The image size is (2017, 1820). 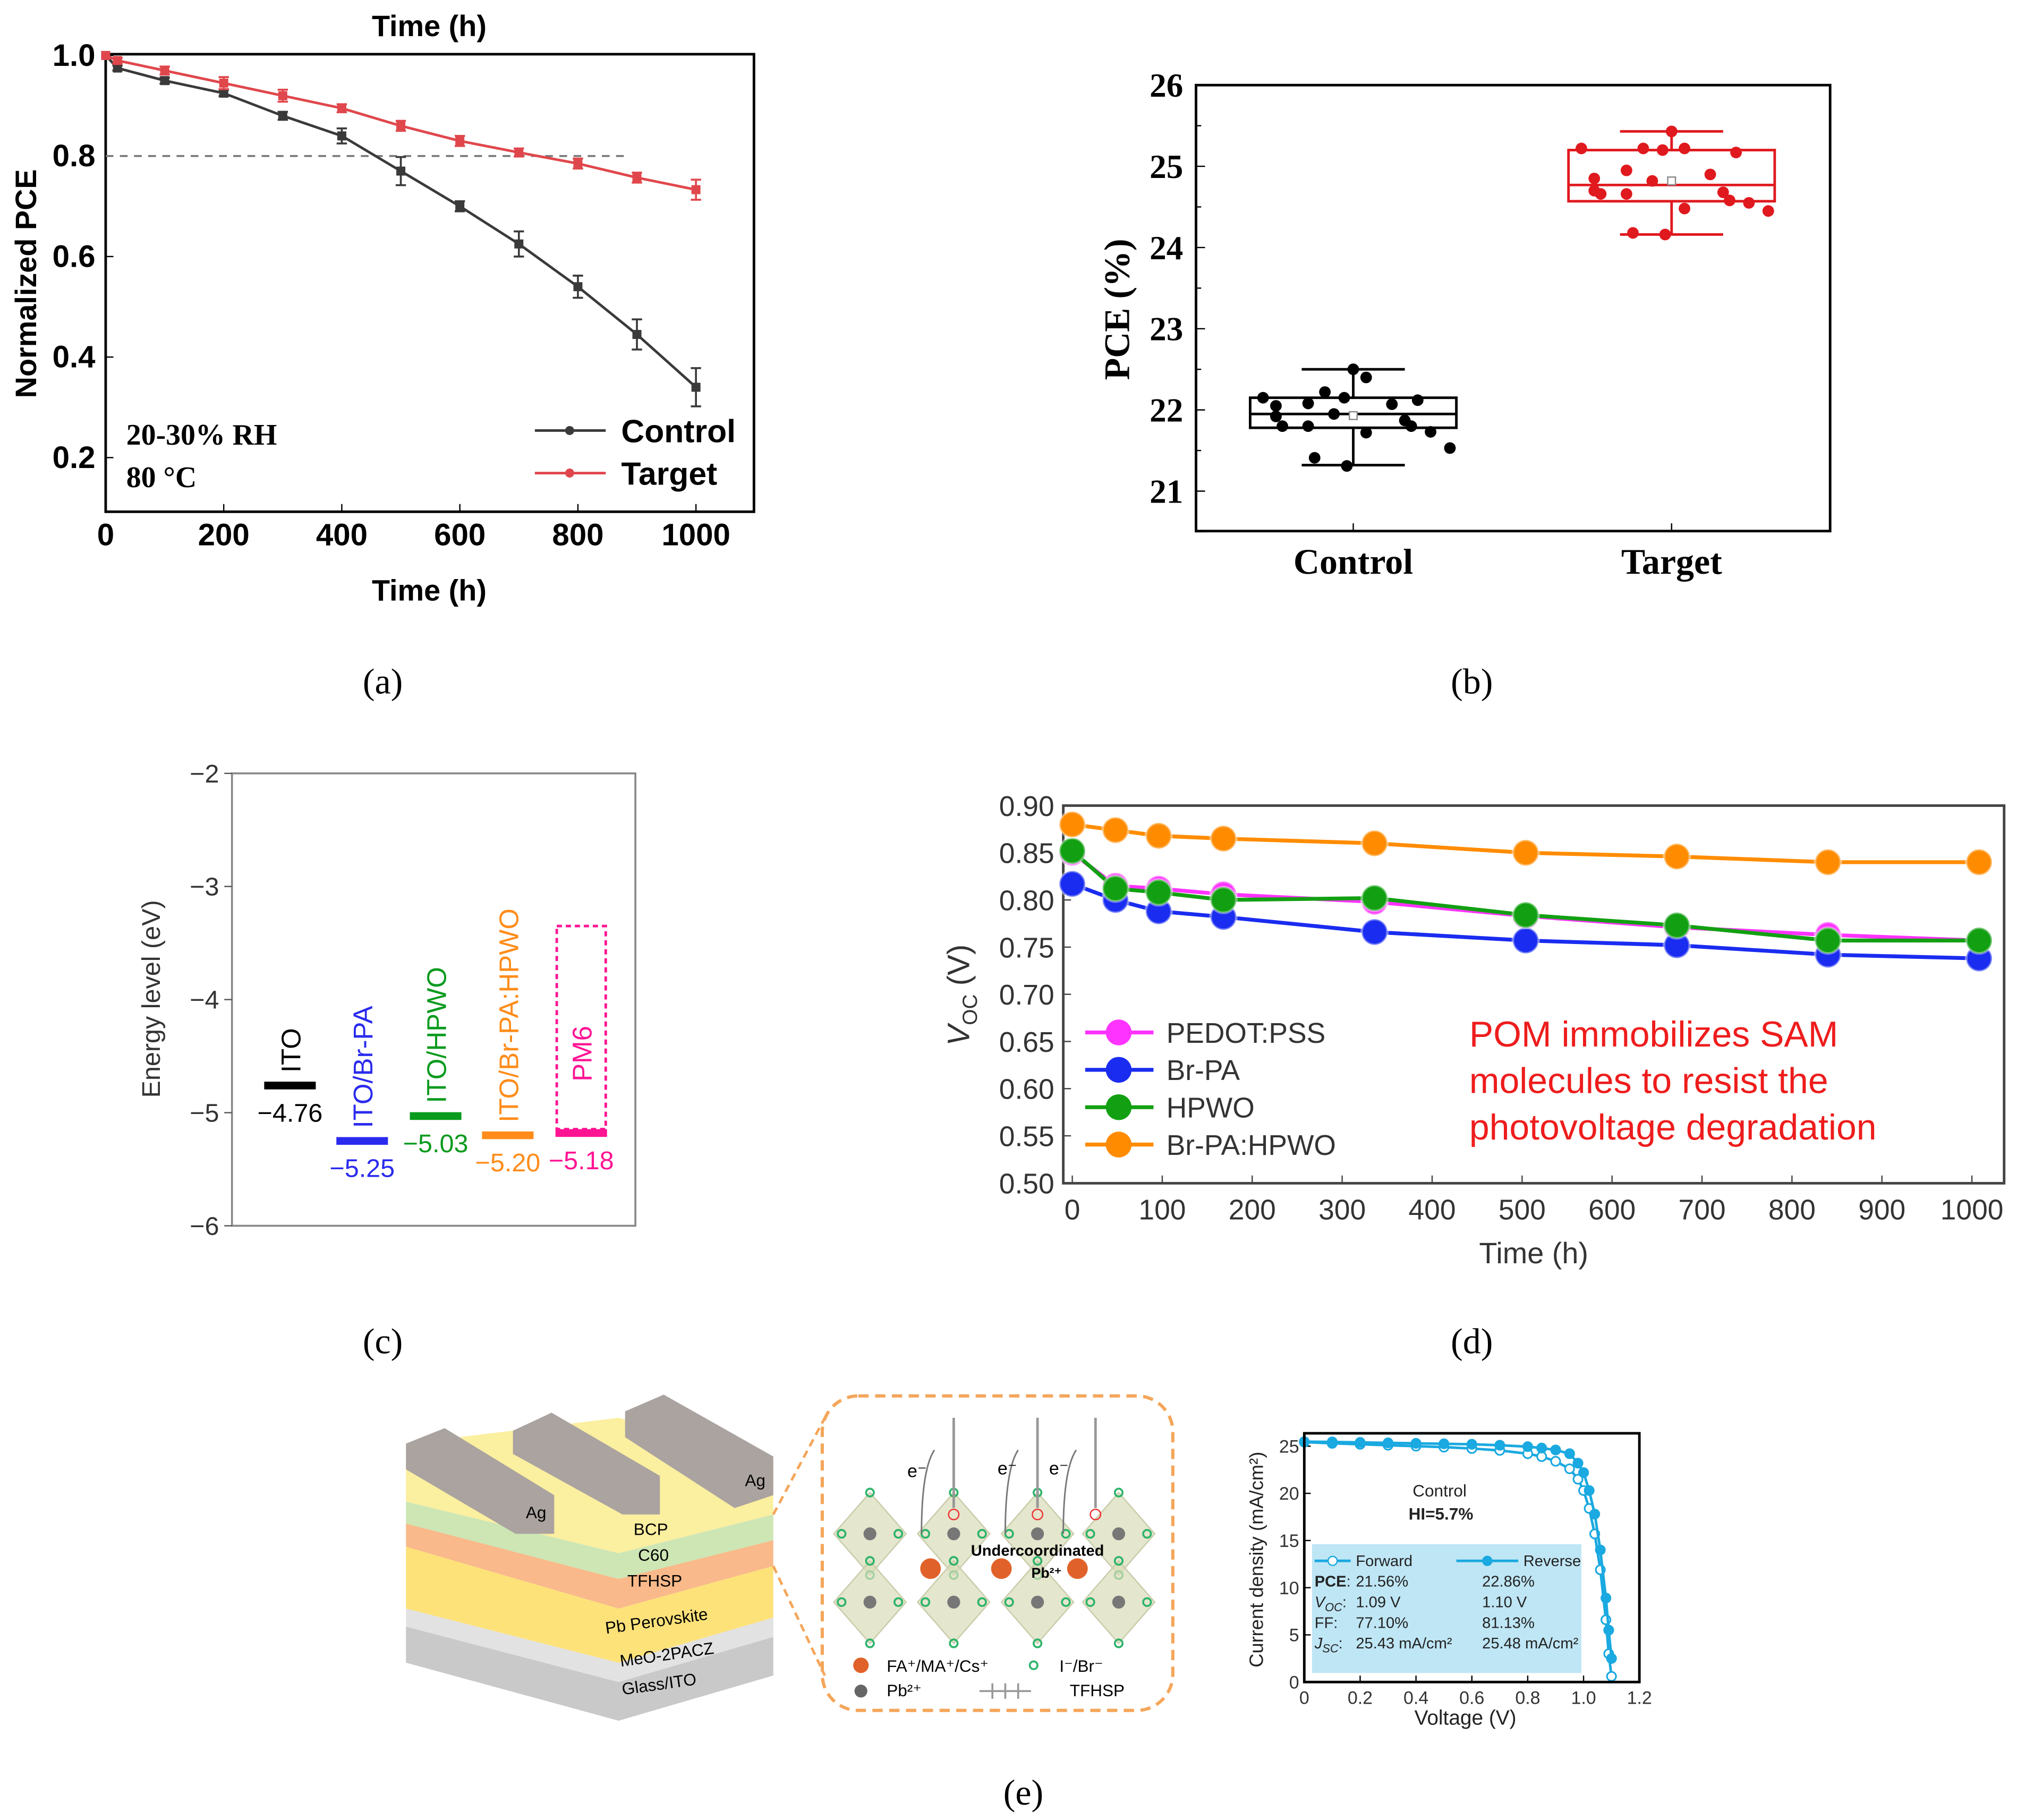 I want to click on y-tick-label: 25, so click(x=1166, y=166).